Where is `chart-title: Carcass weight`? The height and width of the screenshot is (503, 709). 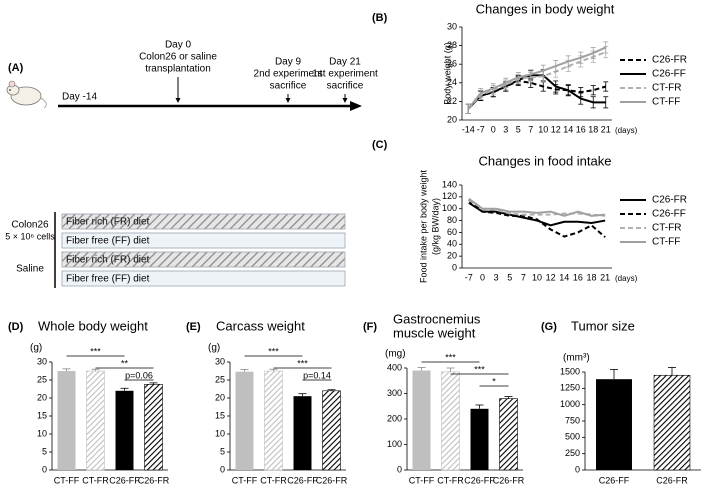 chart-title: Carcass weight is located at coordinates (260, 325).